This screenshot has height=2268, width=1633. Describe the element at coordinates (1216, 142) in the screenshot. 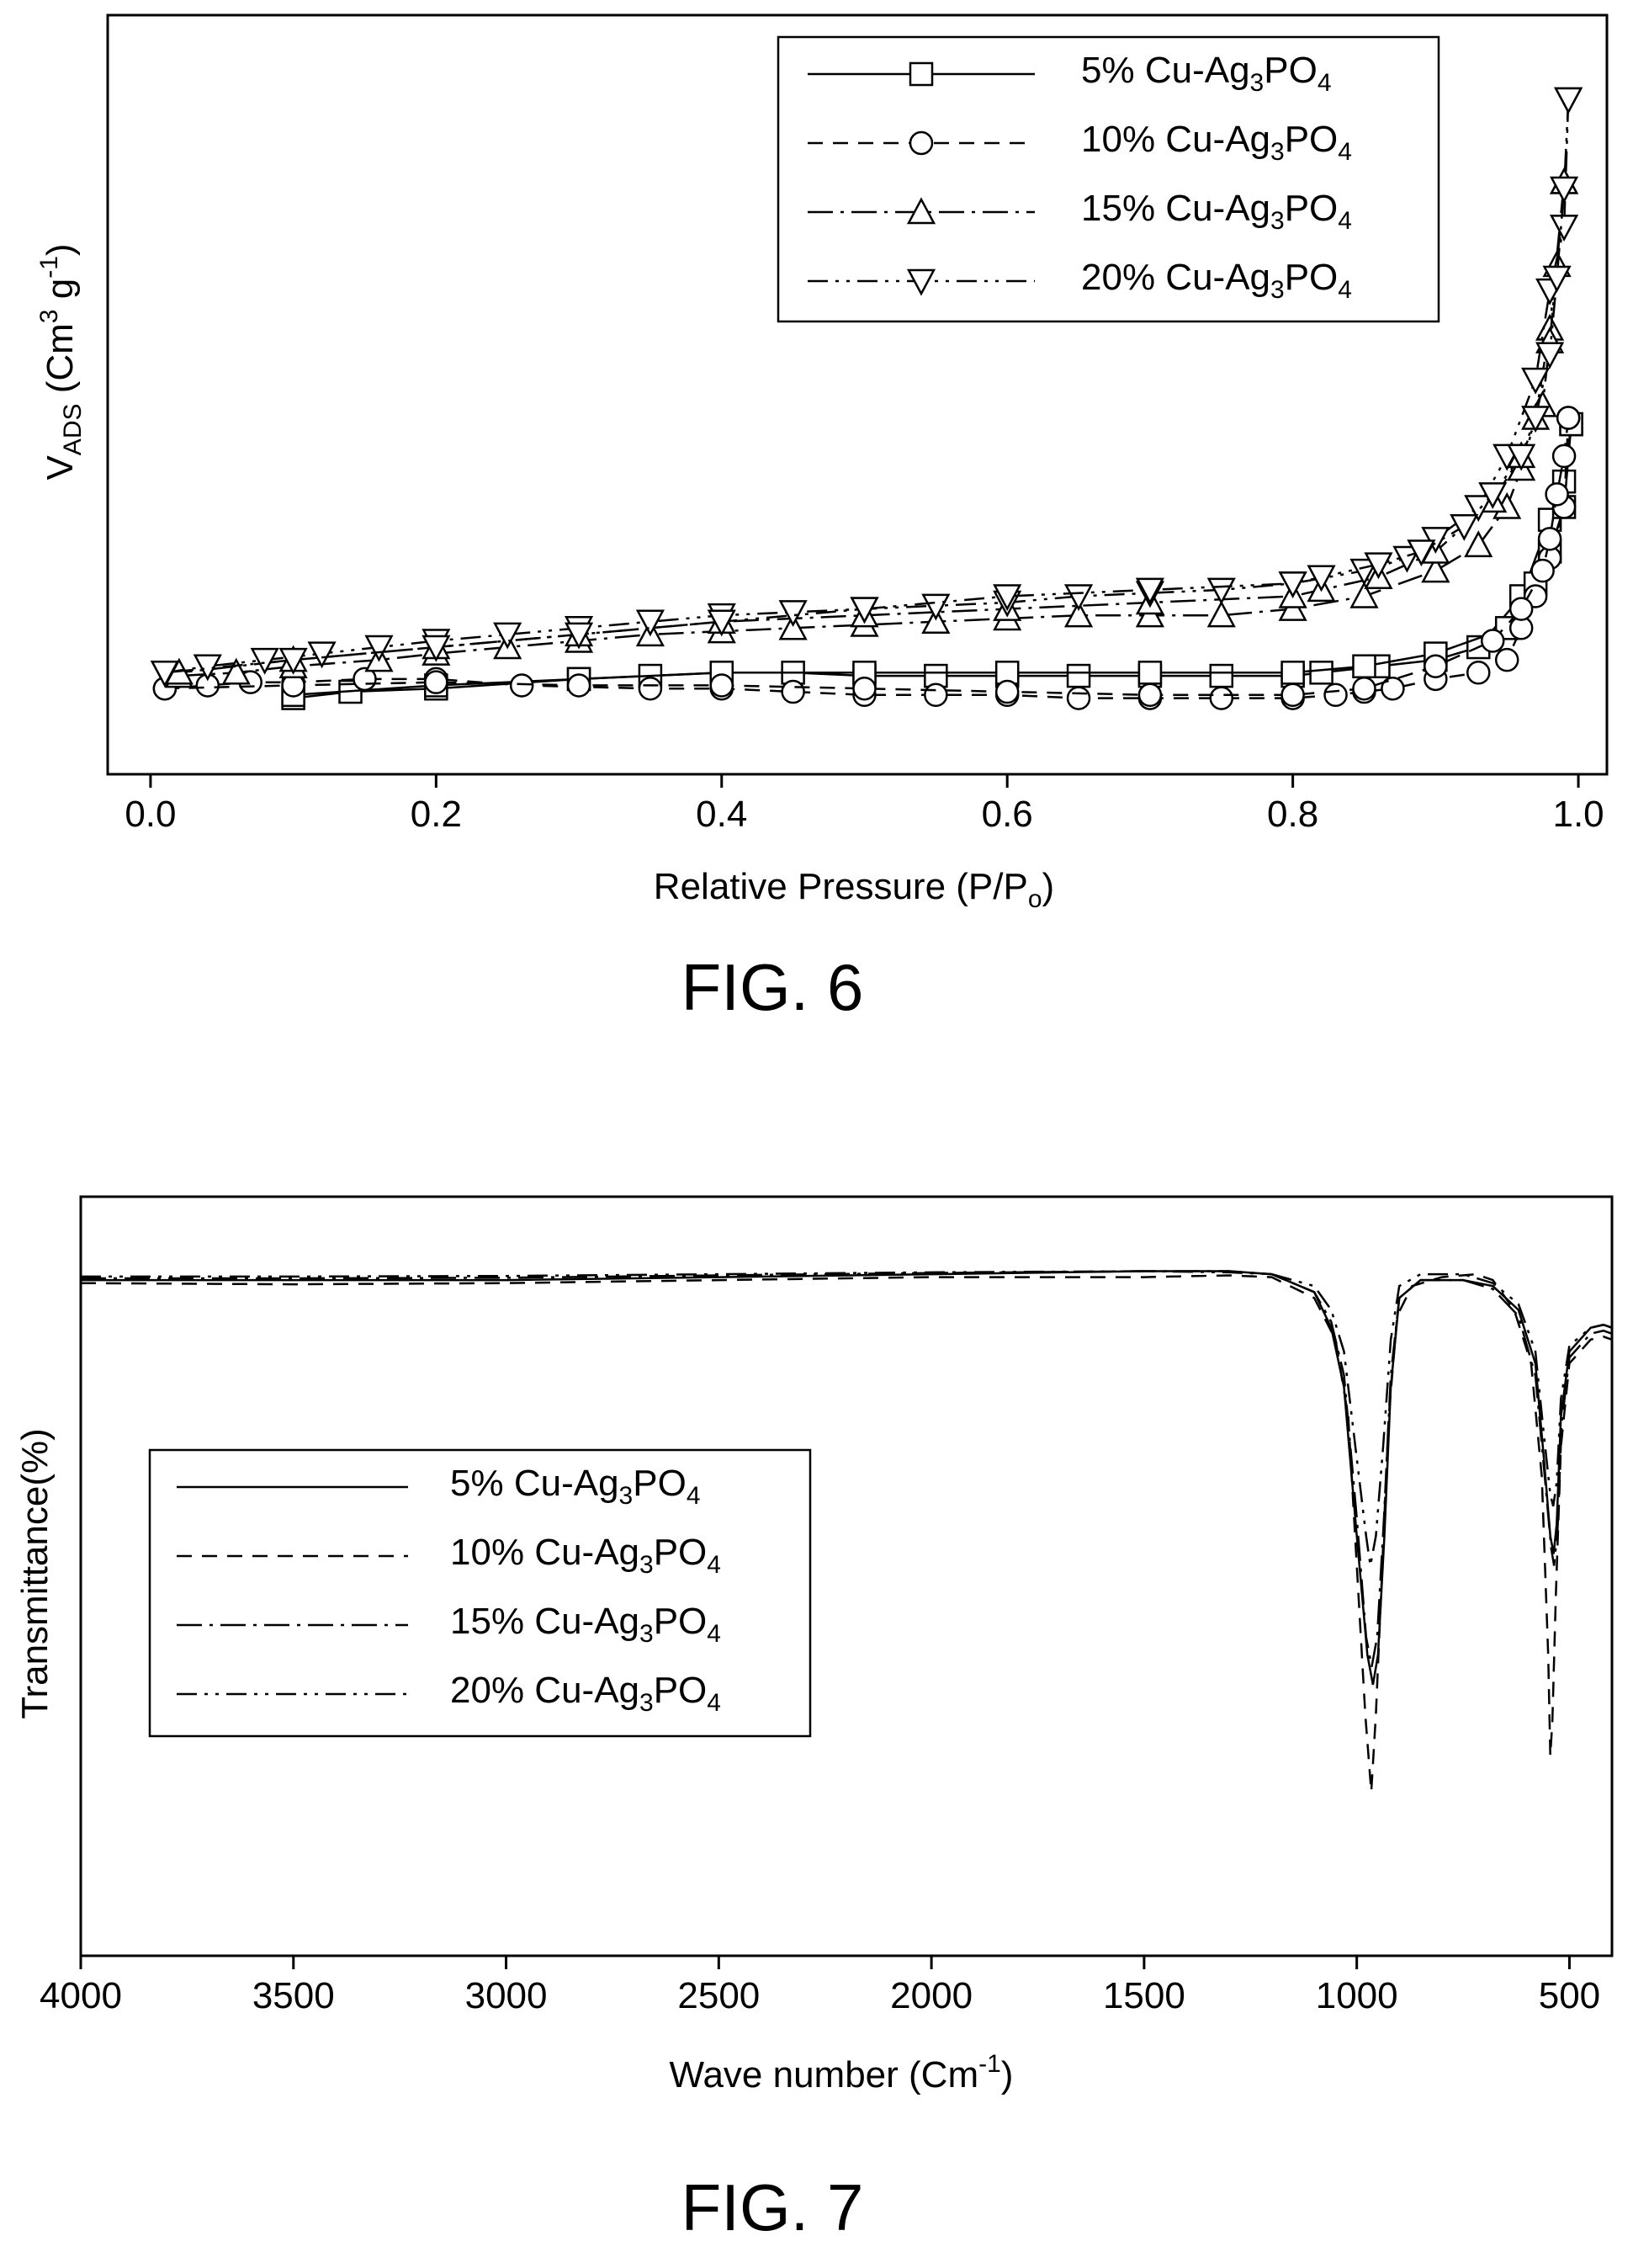

I see `fig6-legend-label-2: 10% Cu-Ag3PO4` at that location.